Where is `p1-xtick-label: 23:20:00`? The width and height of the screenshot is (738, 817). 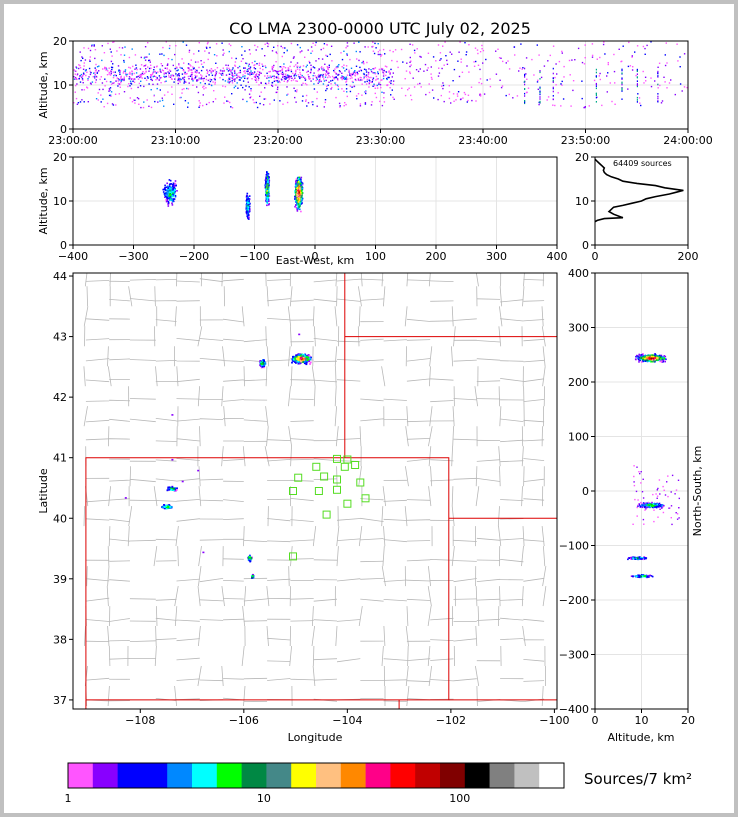 p1-xtick-label: 23:20:00 is located at coordinates (277, 140).